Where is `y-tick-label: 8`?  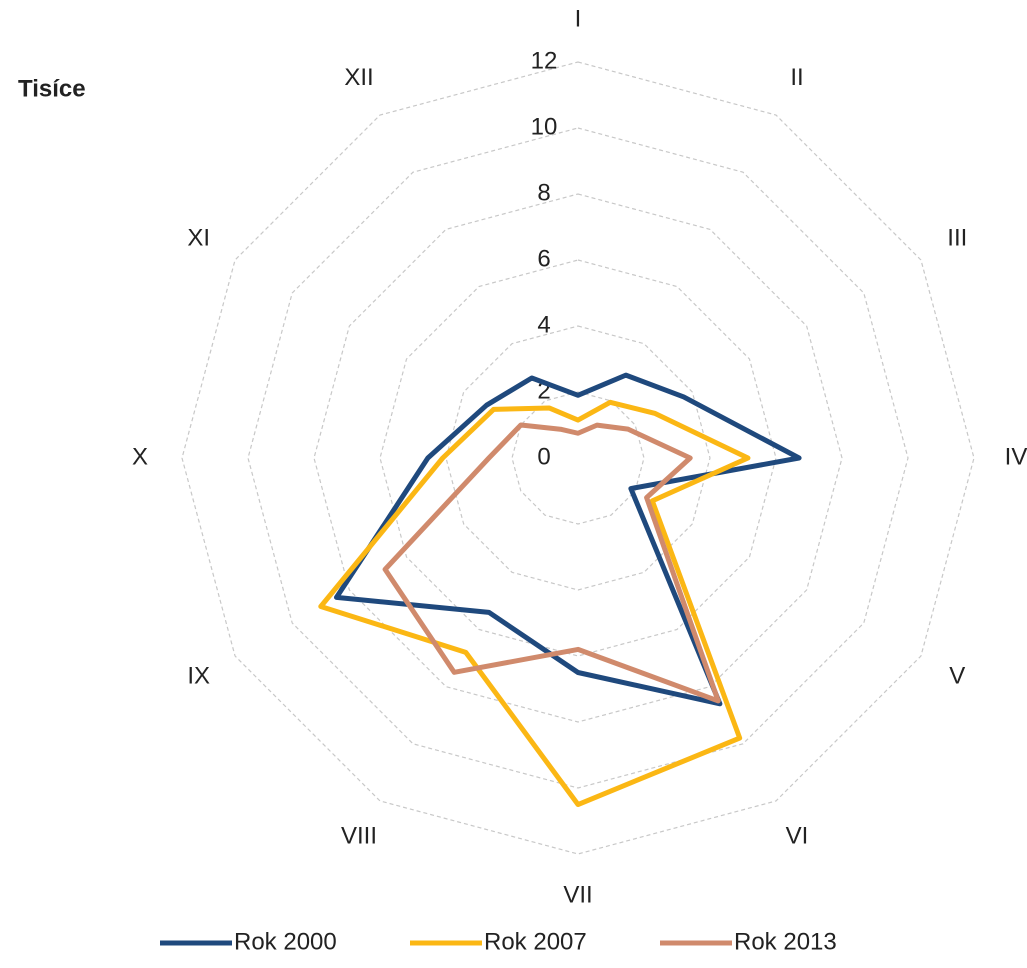
y-tick-label: 8 is located at coordinates (543, 192).